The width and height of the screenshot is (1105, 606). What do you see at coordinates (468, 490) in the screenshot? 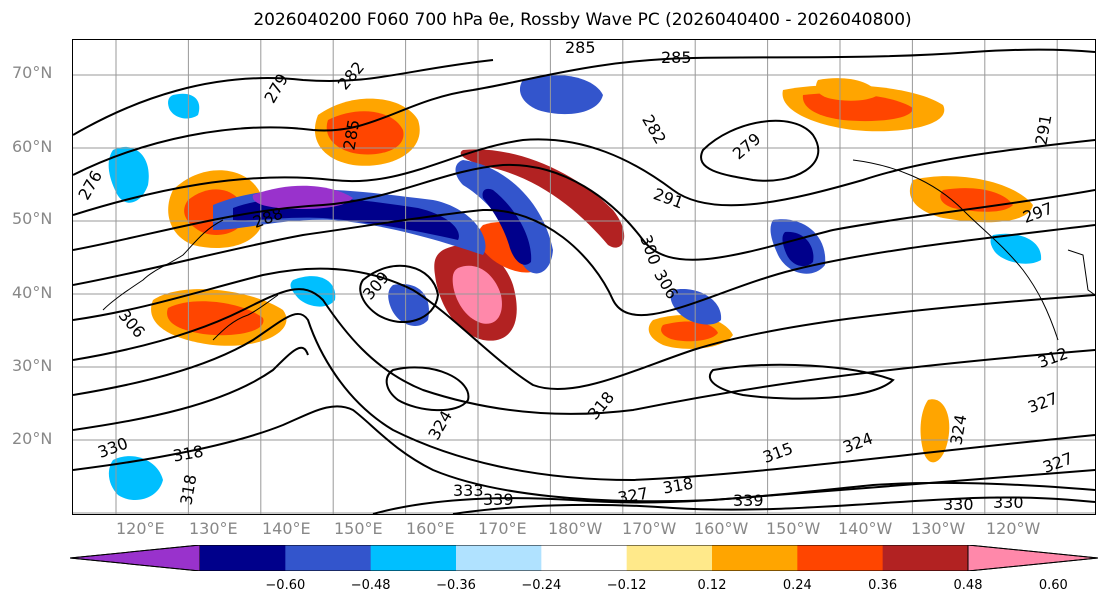
I see `contour-label: 333` at bounding box center [468, 490].